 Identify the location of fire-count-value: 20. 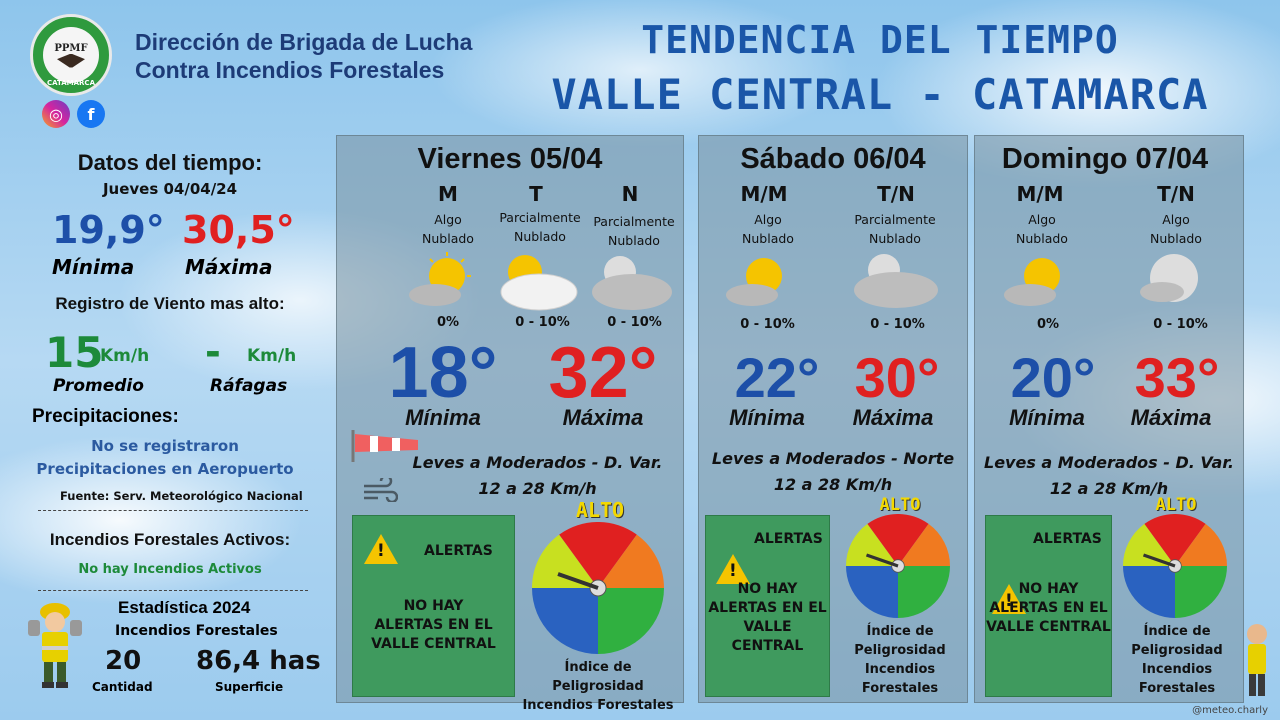
(123, 661).